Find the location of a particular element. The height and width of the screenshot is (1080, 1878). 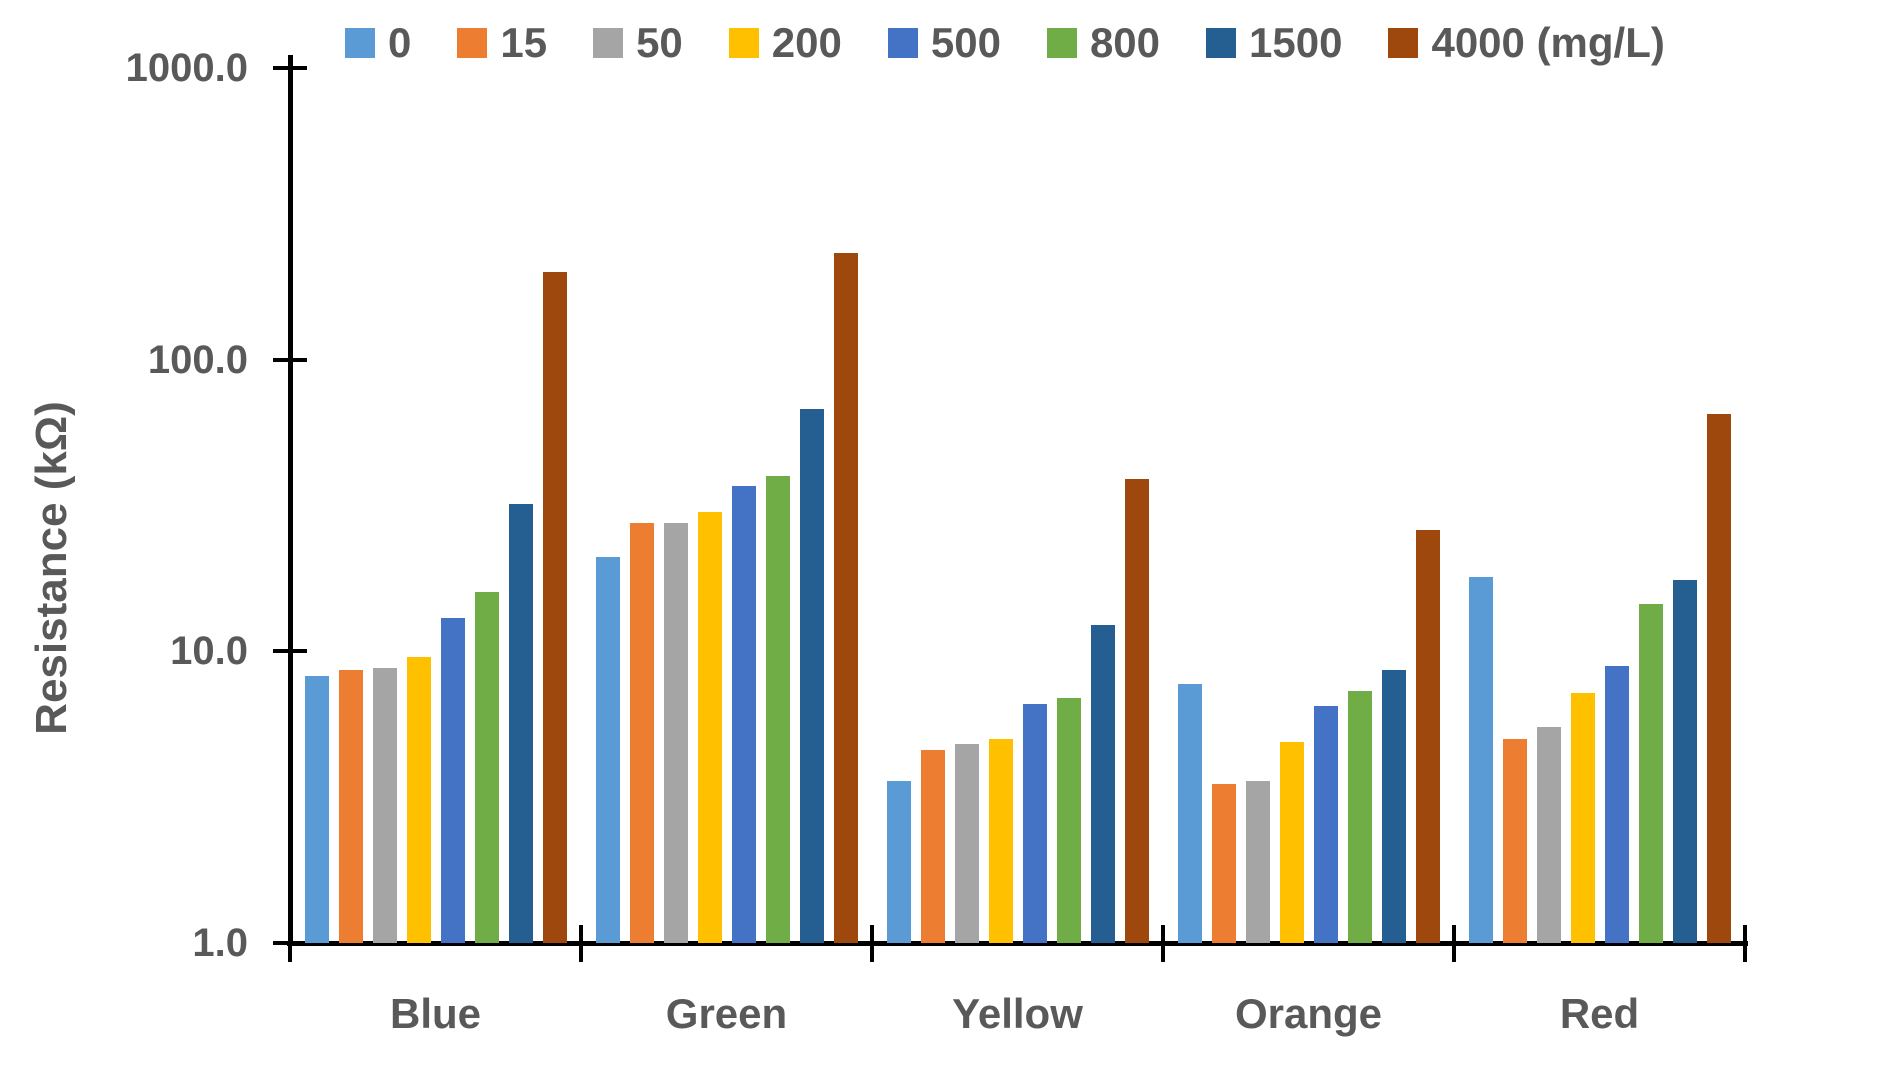

y-axis-line is located at coordinates (290, 500).